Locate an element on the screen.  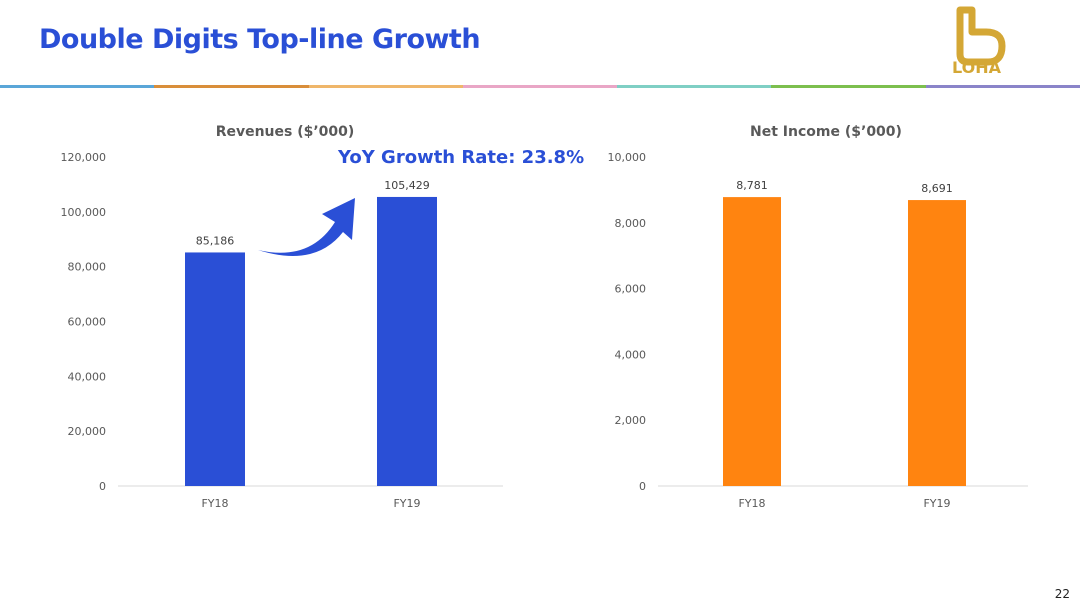
y-tick-label: 120,000 is located at coordinates (84, 157).